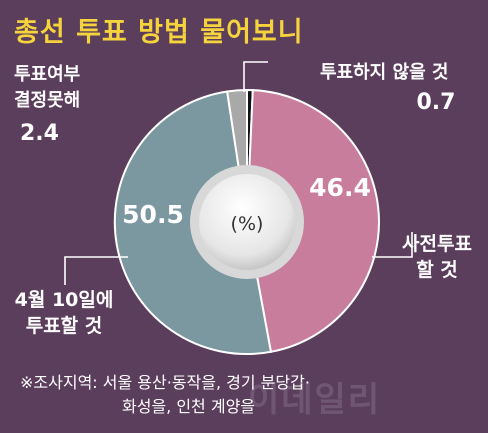 The image size is (488, 433). I want to click on leader-line-early-vote, so click(392, 245).